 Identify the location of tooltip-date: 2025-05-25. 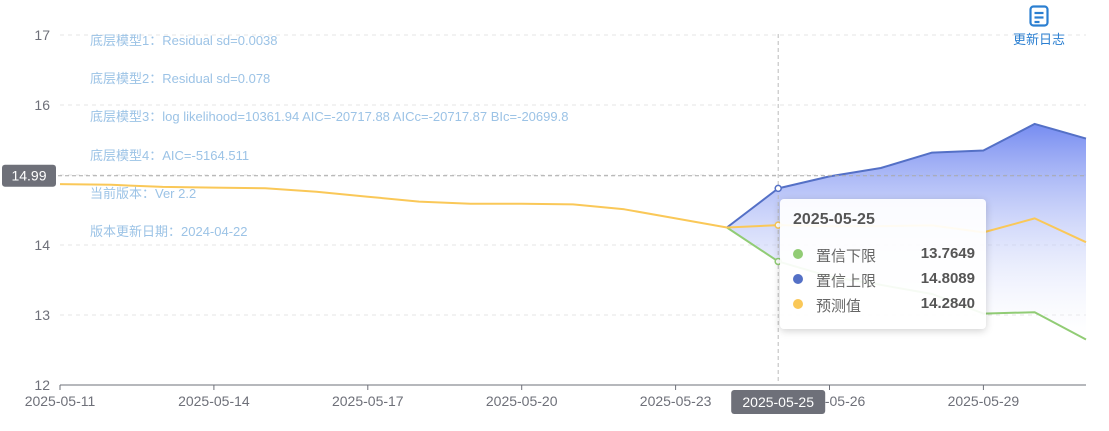
(834, 219).